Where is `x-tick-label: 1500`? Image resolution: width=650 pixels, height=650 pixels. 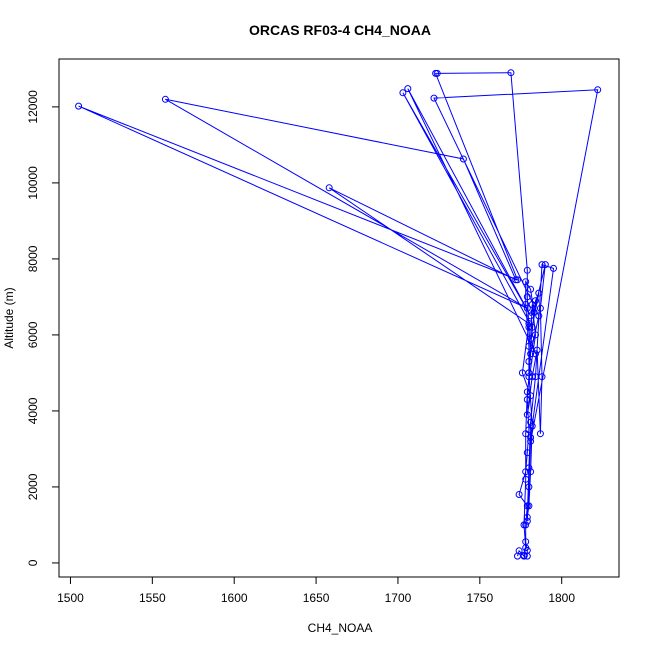
x-tick-label: 1500 is located at coordinates (70, 598).